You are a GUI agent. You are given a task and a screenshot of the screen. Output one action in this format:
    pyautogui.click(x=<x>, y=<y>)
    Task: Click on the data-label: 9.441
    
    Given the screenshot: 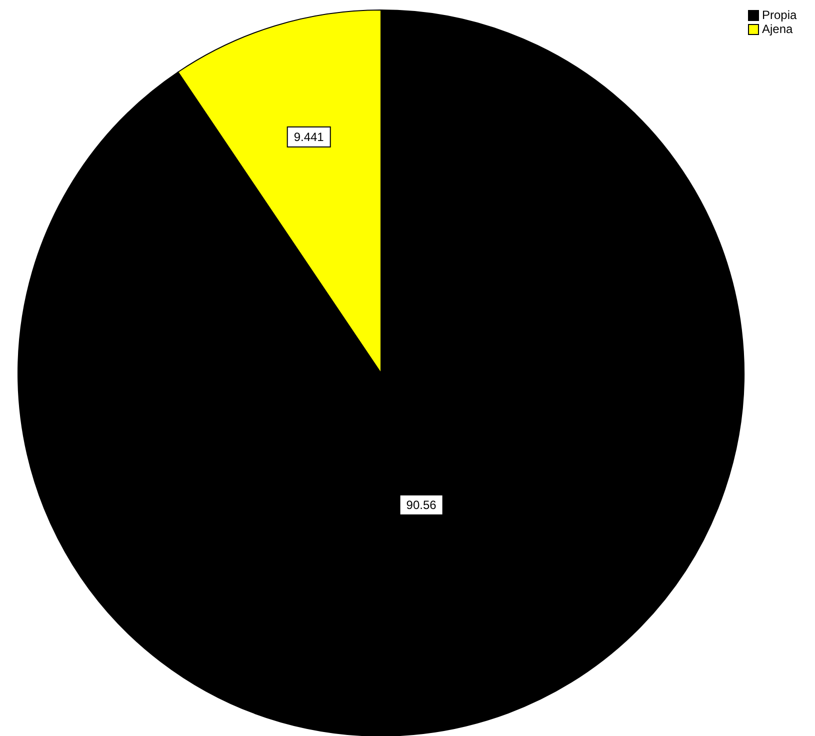 What is the action you would take?
    pyautogui.click(x=309, y=137)
    